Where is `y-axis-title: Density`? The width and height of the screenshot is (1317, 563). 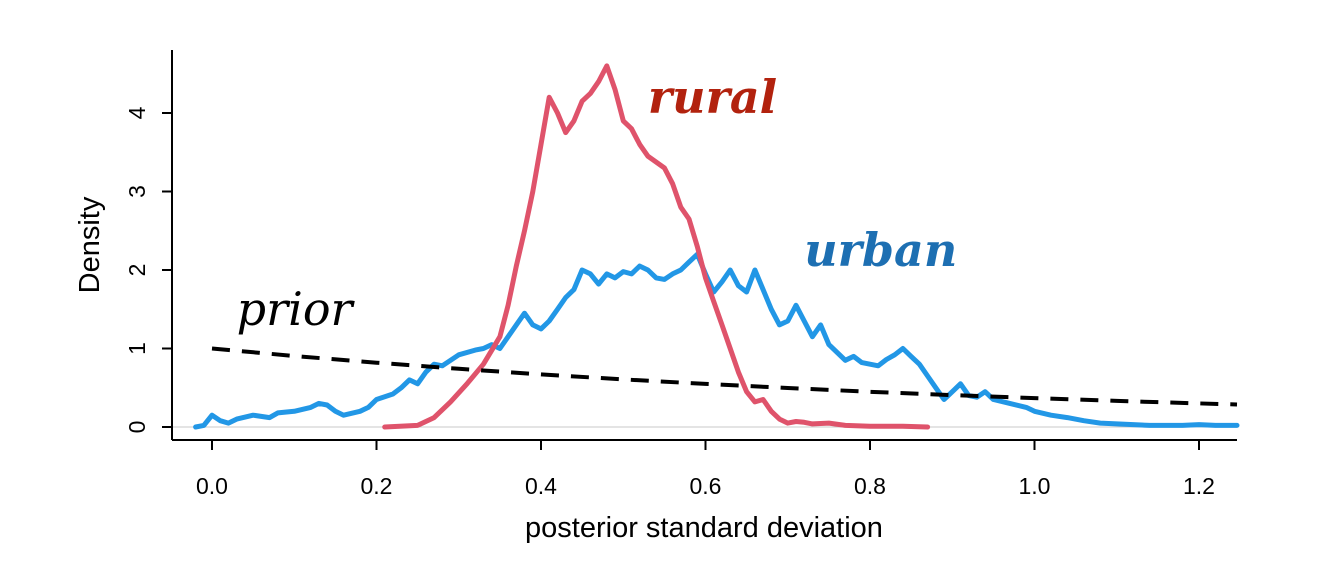 y-axis-title: Density is located at coordinates (90, 244).